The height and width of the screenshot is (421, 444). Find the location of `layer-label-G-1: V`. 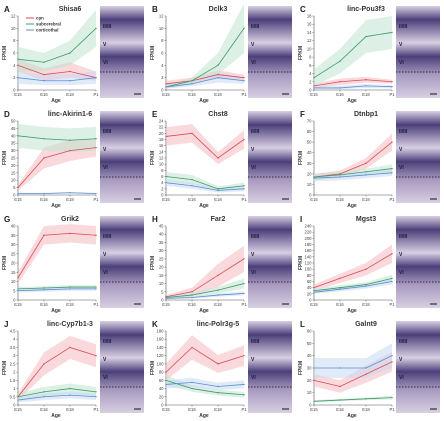

layer-label-G-1: V is located at coordinates (105, 255).